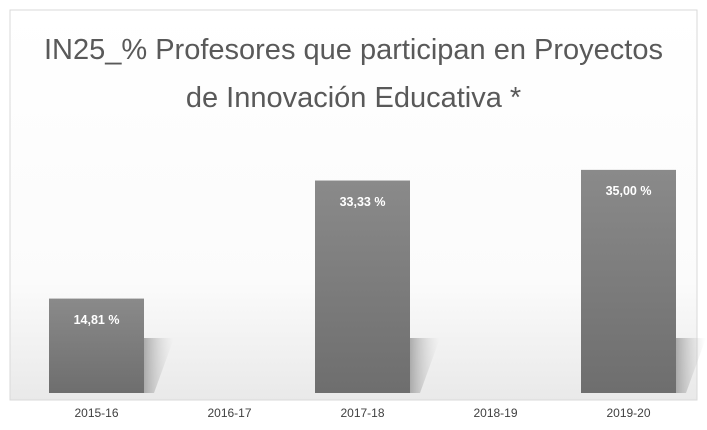 This screenshot has height=430, width=707. What do you see at coordinates (629, 191) in the screenshot?
I see `data-label: 35,00 %` at bounding box center [629, 191].